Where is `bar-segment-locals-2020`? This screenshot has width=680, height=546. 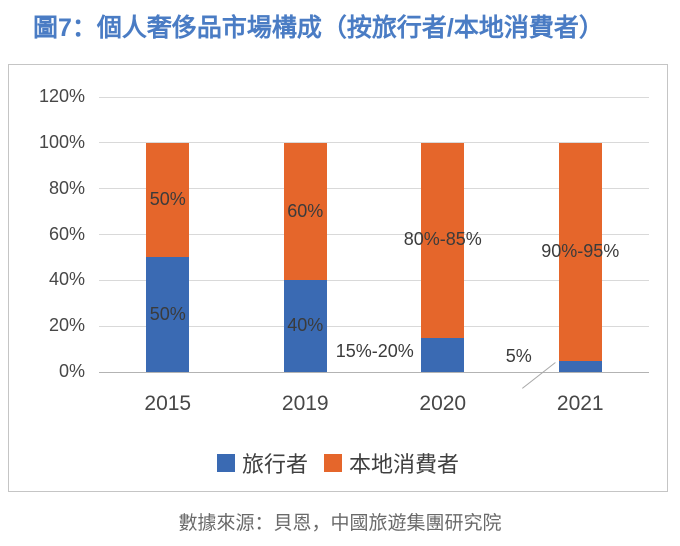
bar-segment-locals-2020 is located at coordinates (443, 240).